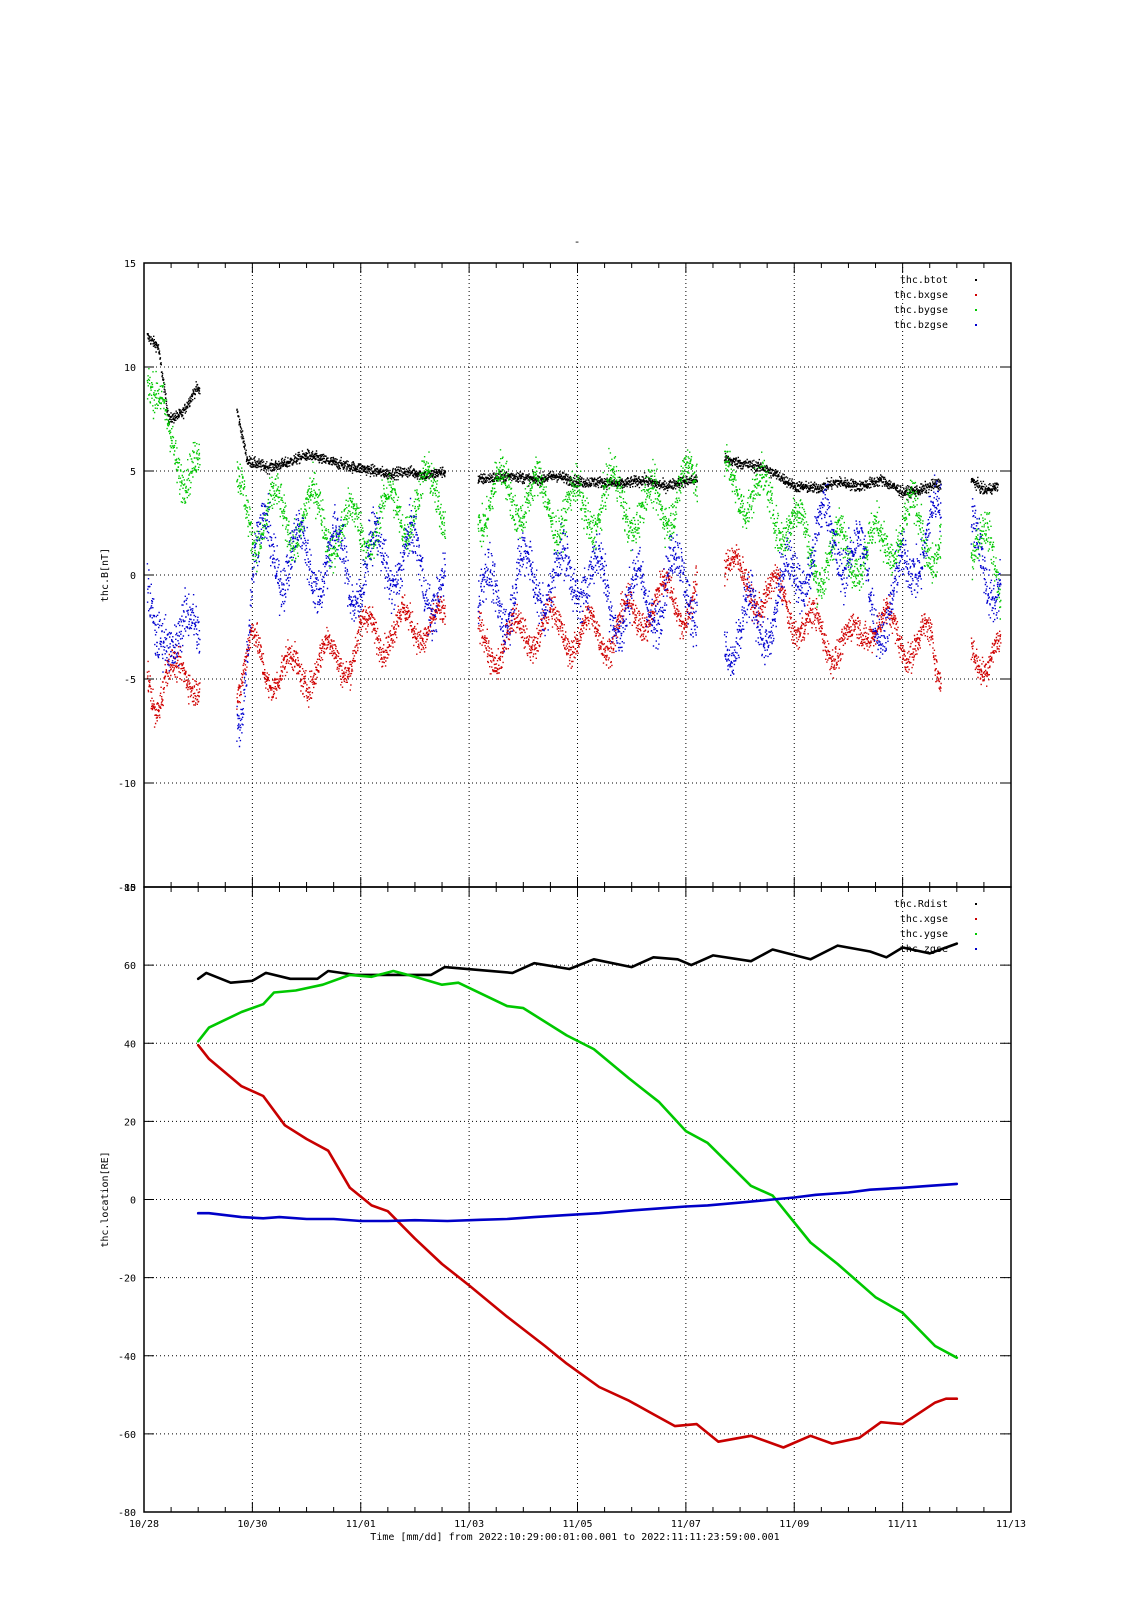 The width and height of the screenshot is (1131, 1600). What do you see at coordinates (130, 264) in the screenshot?
I see `y-tick-label: 15` at bounding box center [130, 264].